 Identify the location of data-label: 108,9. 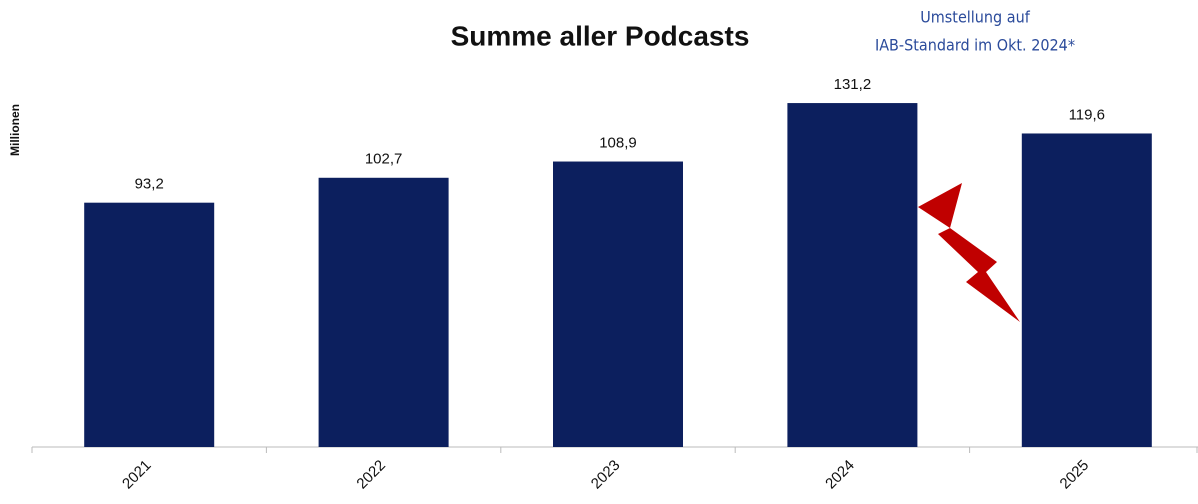
(618, 142).